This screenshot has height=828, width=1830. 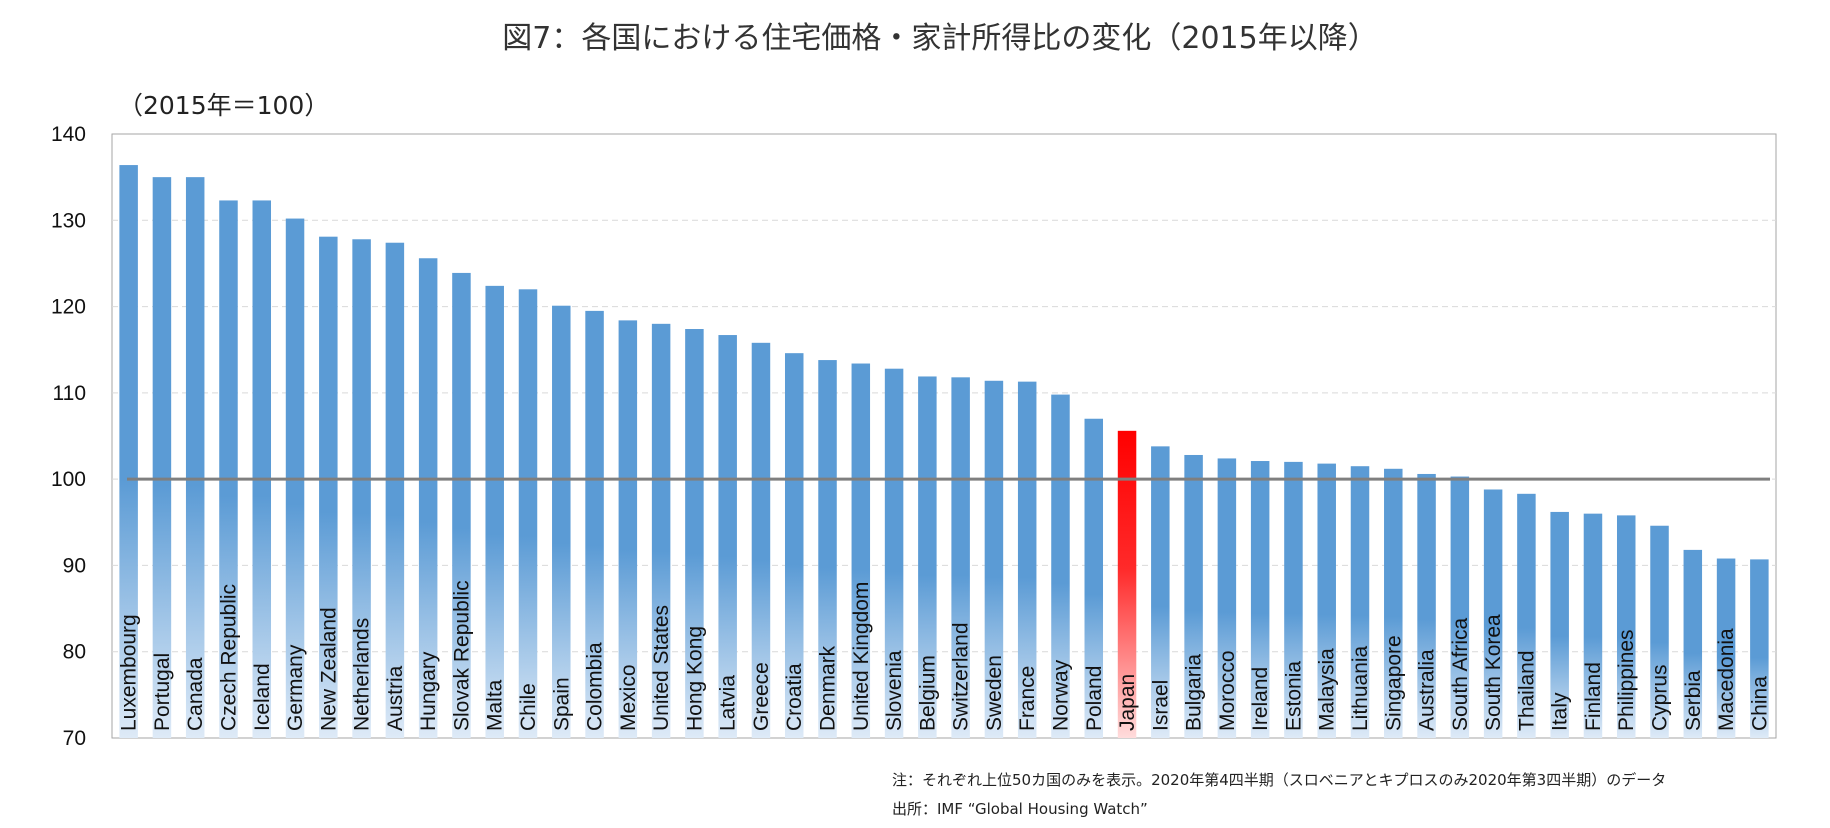 I want to click on chart-source: 出所：IMF “Global Housing Watch”, so click(x=1020, y=809).